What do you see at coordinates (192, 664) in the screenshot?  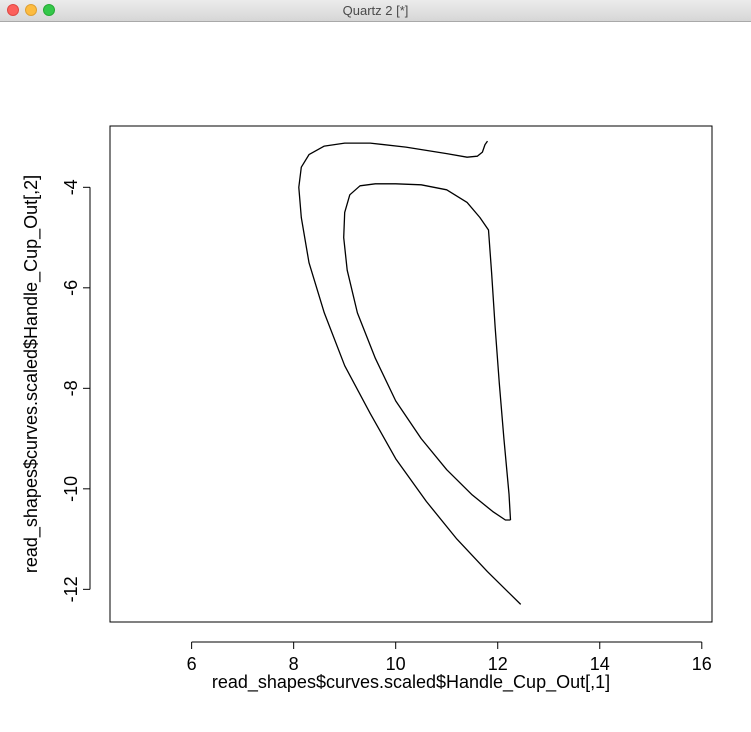 I see `x-tick-label: 6` at bounding box center [192, 664].